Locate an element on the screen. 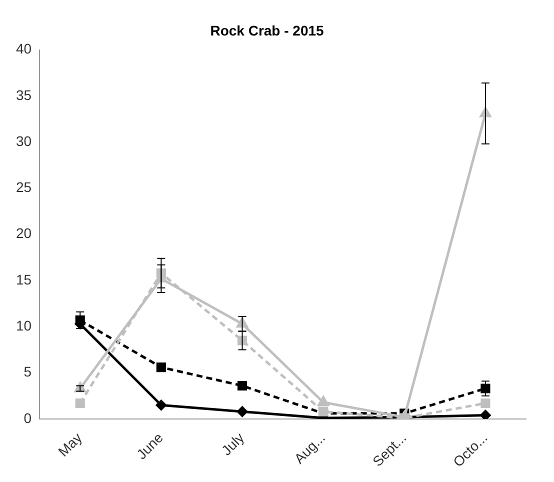 Image resolution: width=554 pixels, height=482 pixels. y-tick-label: 30 is located at coordinates (24, 140).